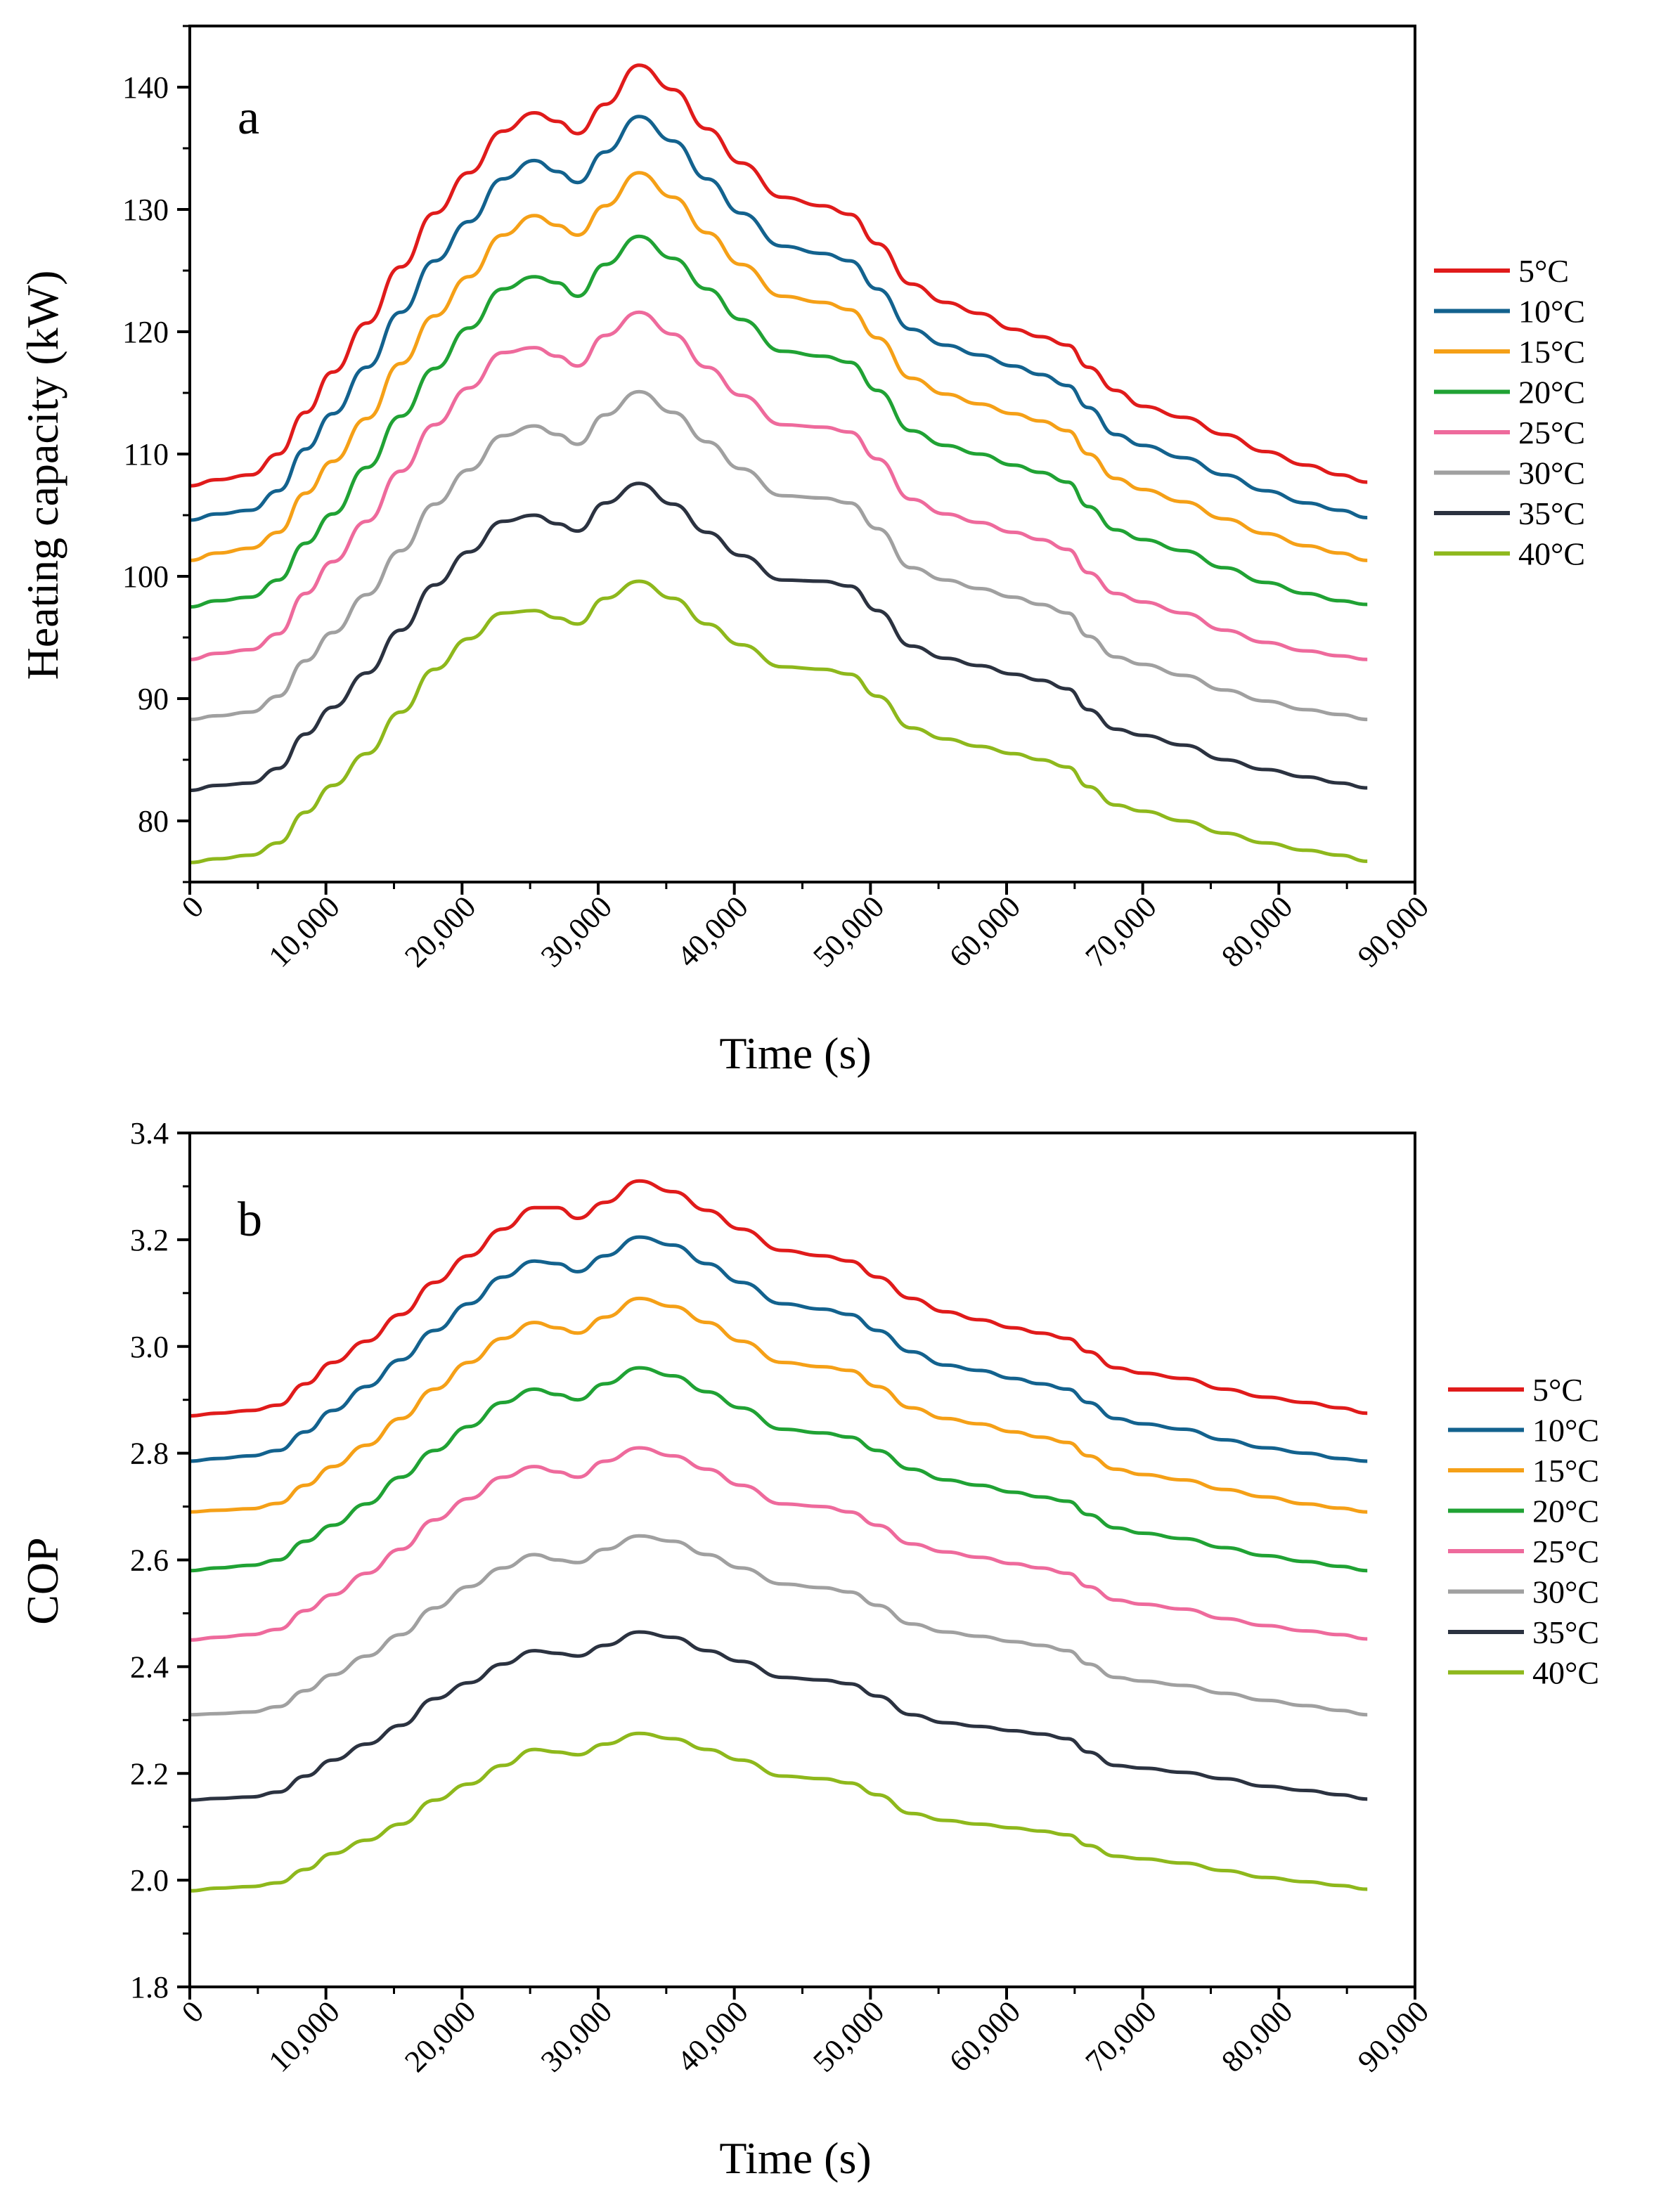 This screenshot has width=1680, height=2209. I want to click on y-tick-label: 120, so click(145, 332).